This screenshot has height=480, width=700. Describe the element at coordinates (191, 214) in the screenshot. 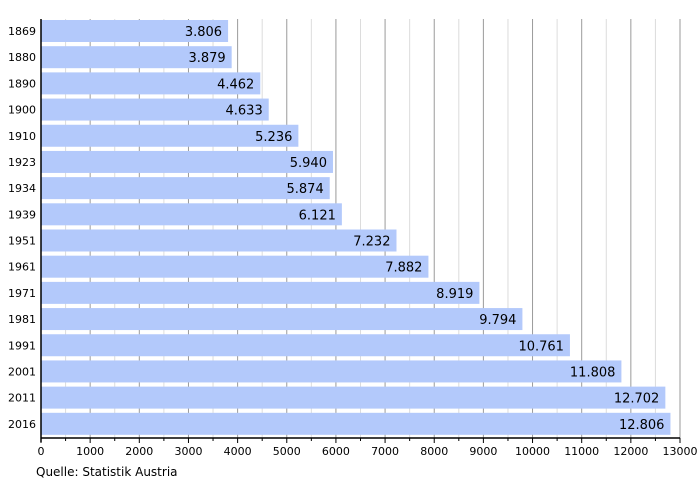

I see `bar-1939` at that location.